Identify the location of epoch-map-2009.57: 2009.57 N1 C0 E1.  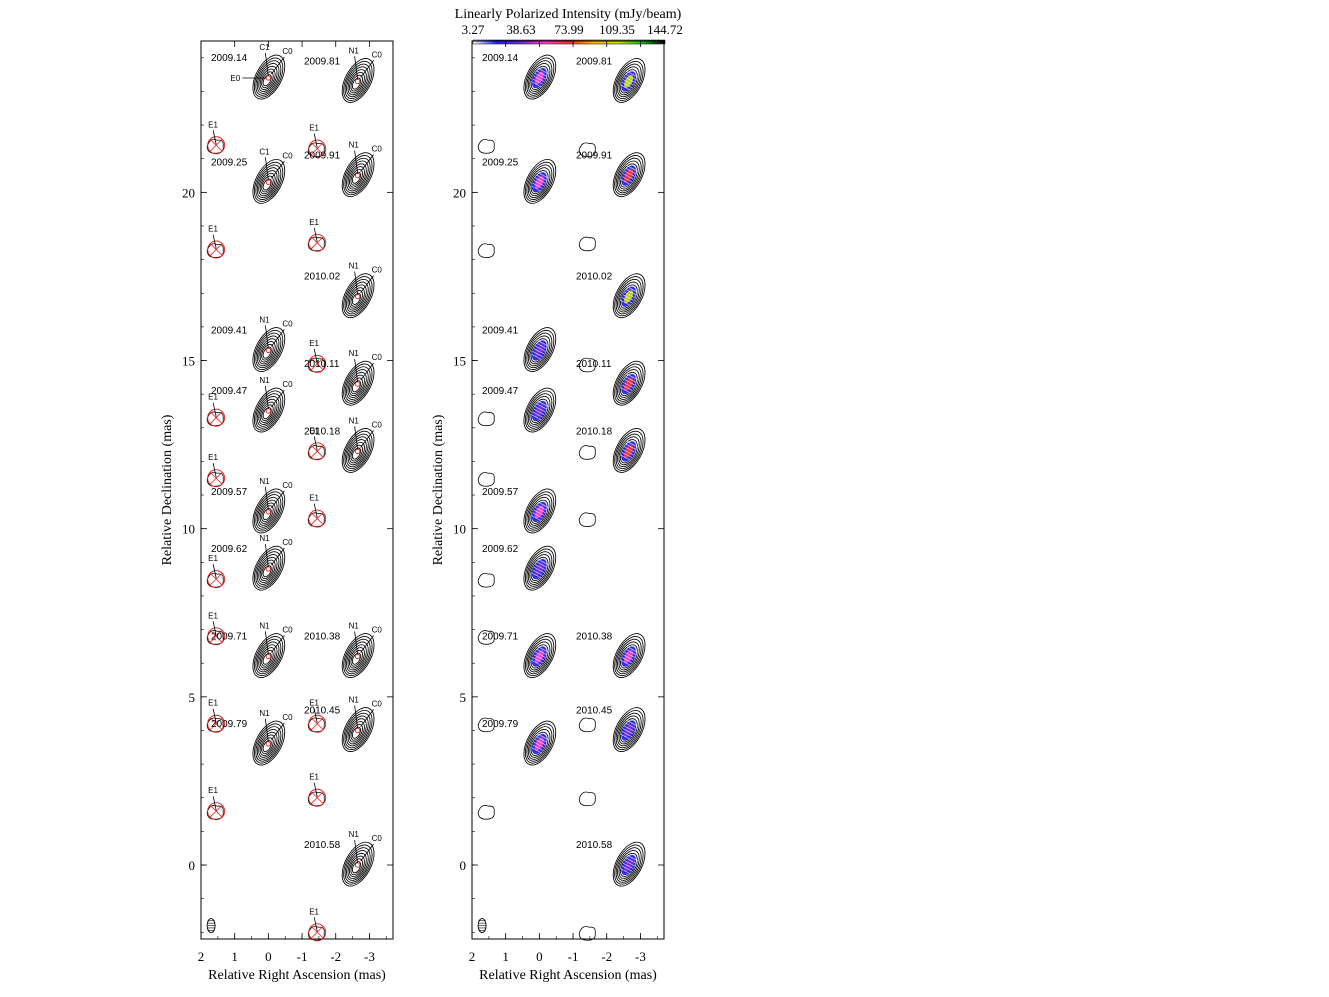
(249, 533).